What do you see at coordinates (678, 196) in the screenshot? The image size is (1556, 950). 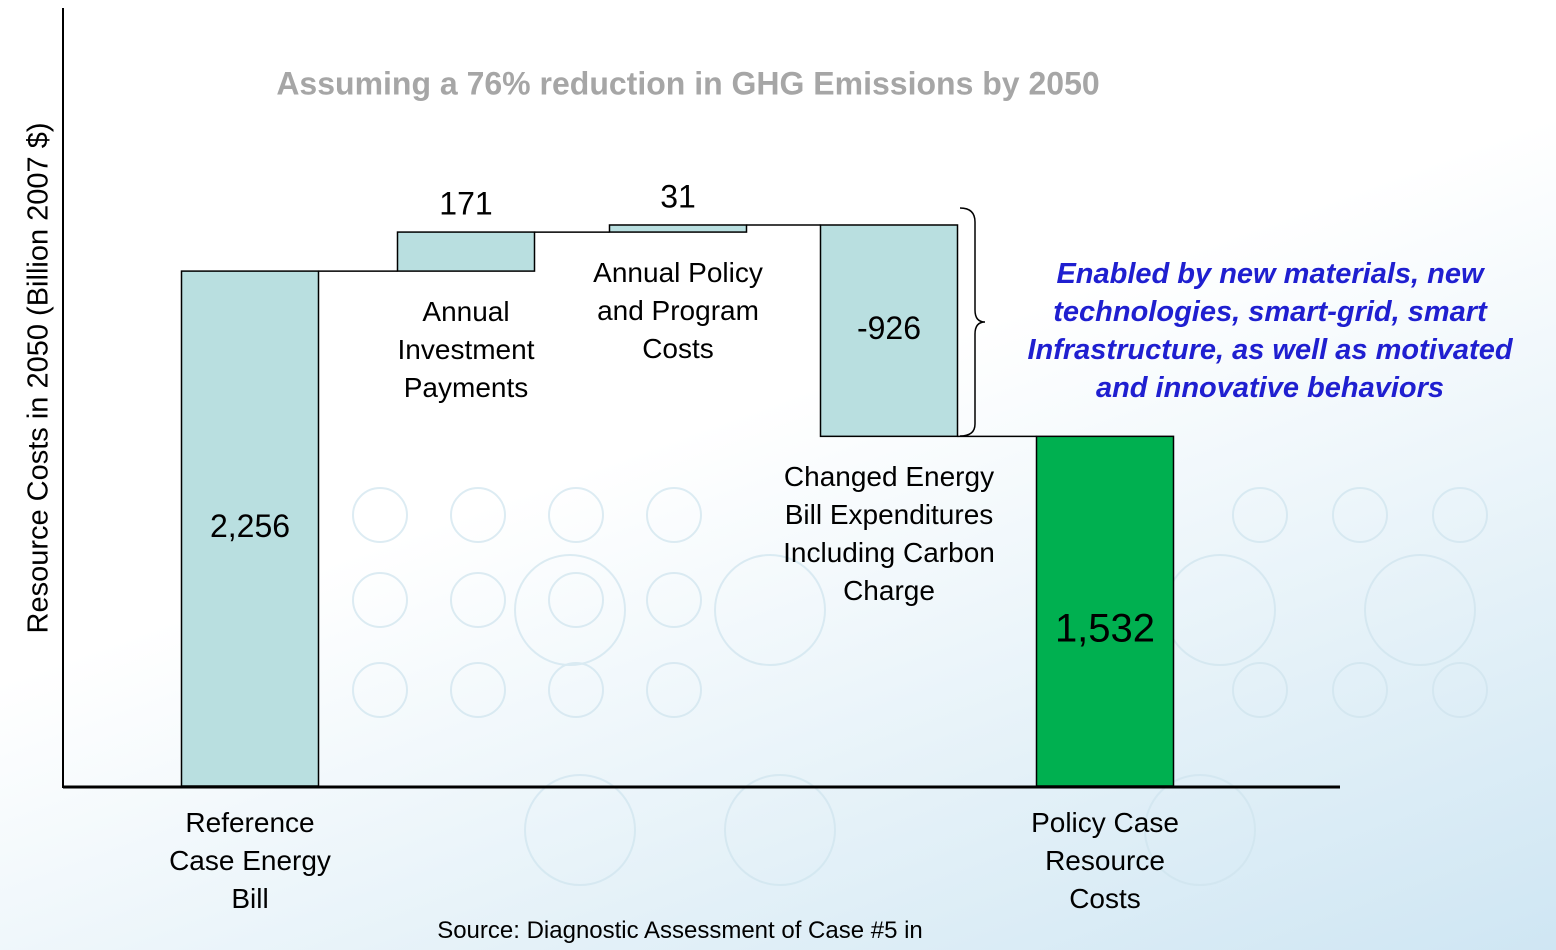 I see `value-label: 31` at bounding box center [678, 196].